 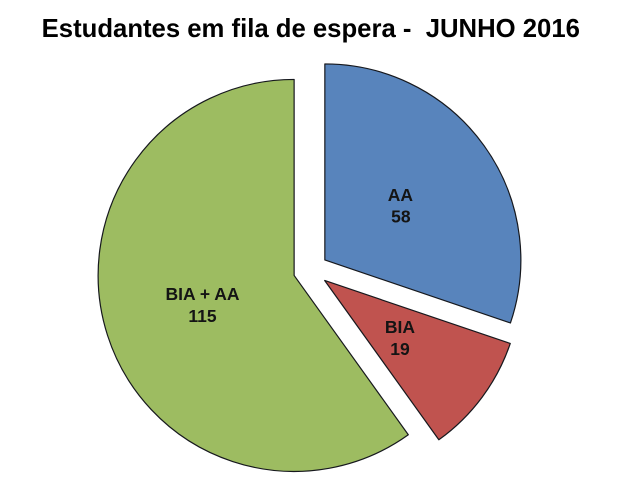 What do you see at coordinates (401, 195) in the screenshot?
I see `svg-text: AA` at bounding box center [401, 195].